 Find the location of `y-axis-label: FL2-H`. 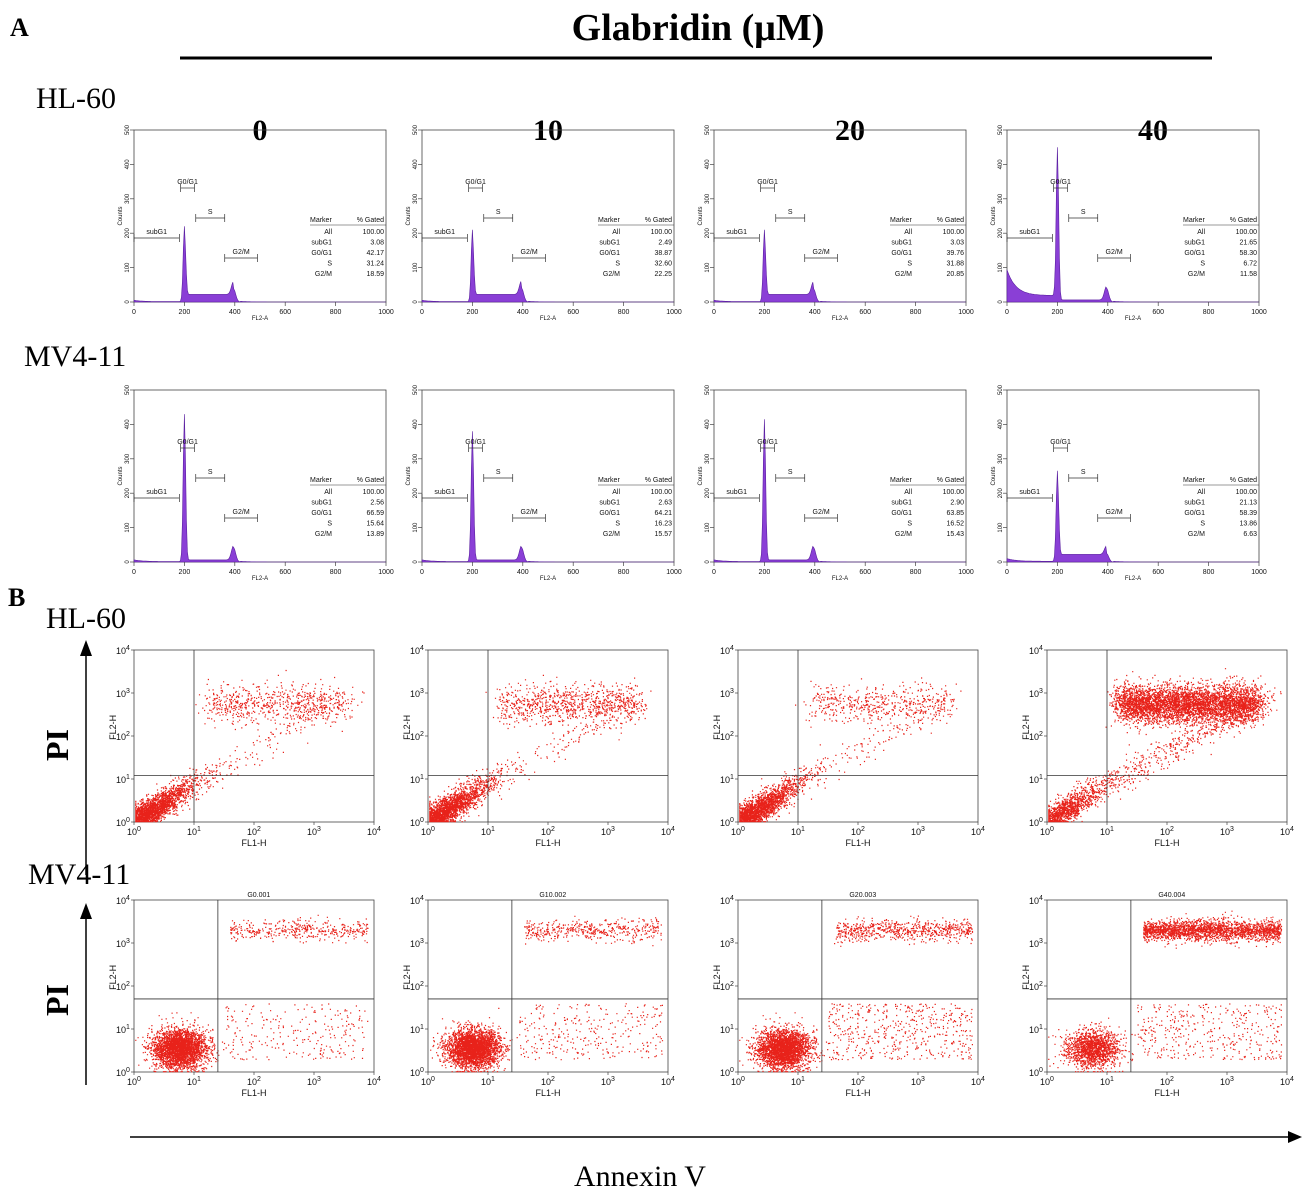

y-axis-label: FL2-H is located at coordinates (1026, 727).